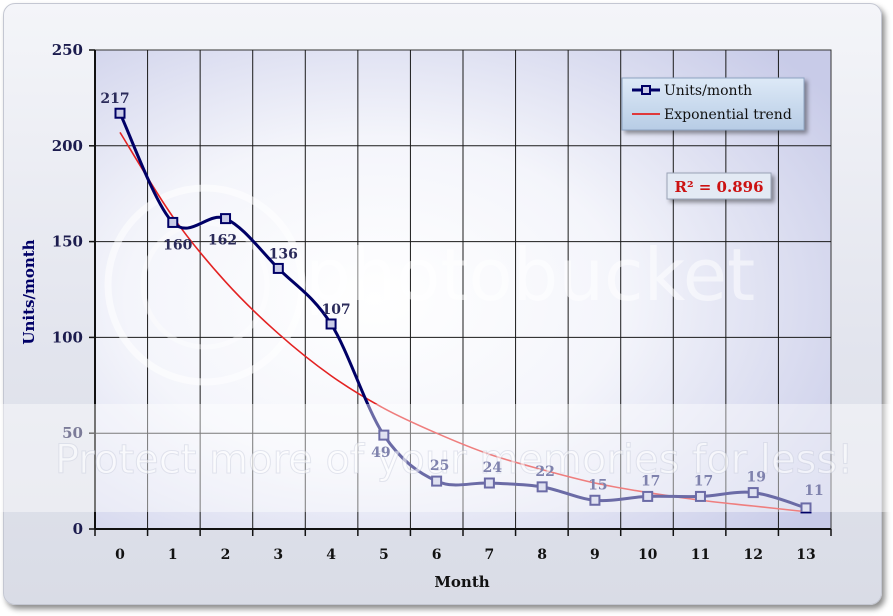  I want to click on data-label: 136, so click(283, 254).